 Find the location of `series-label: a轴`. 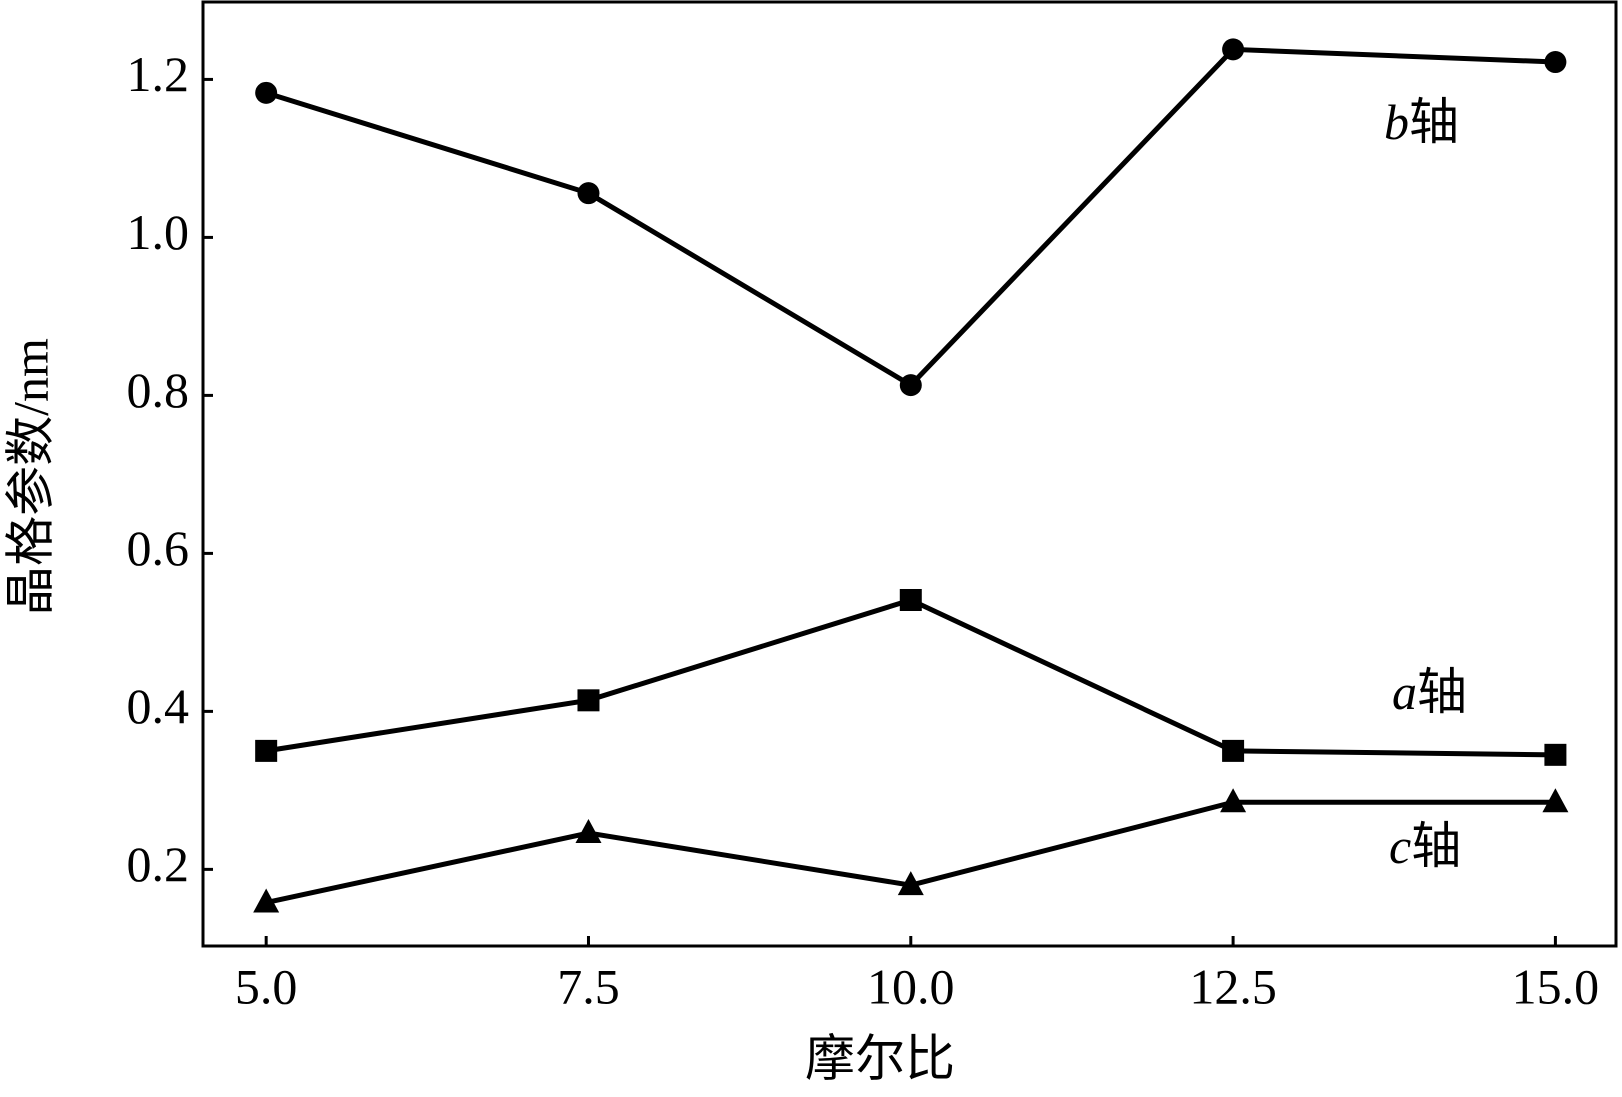

series-label: a轴 is located at coordinates (1429, 692).